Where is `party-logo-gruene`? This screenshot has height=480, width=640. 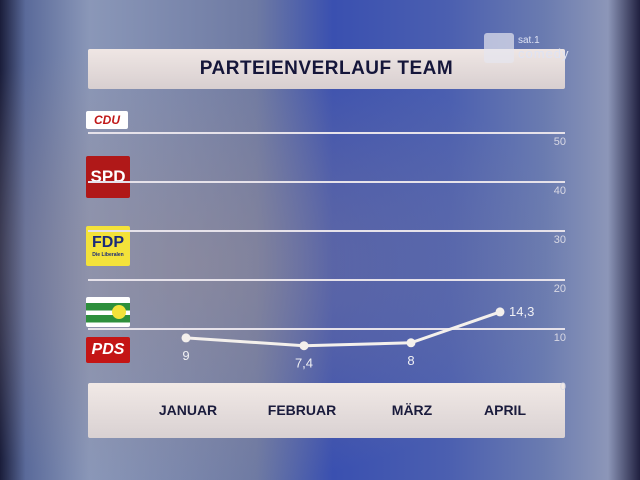 party-logo-gruene is located at coordinates (108, 312).